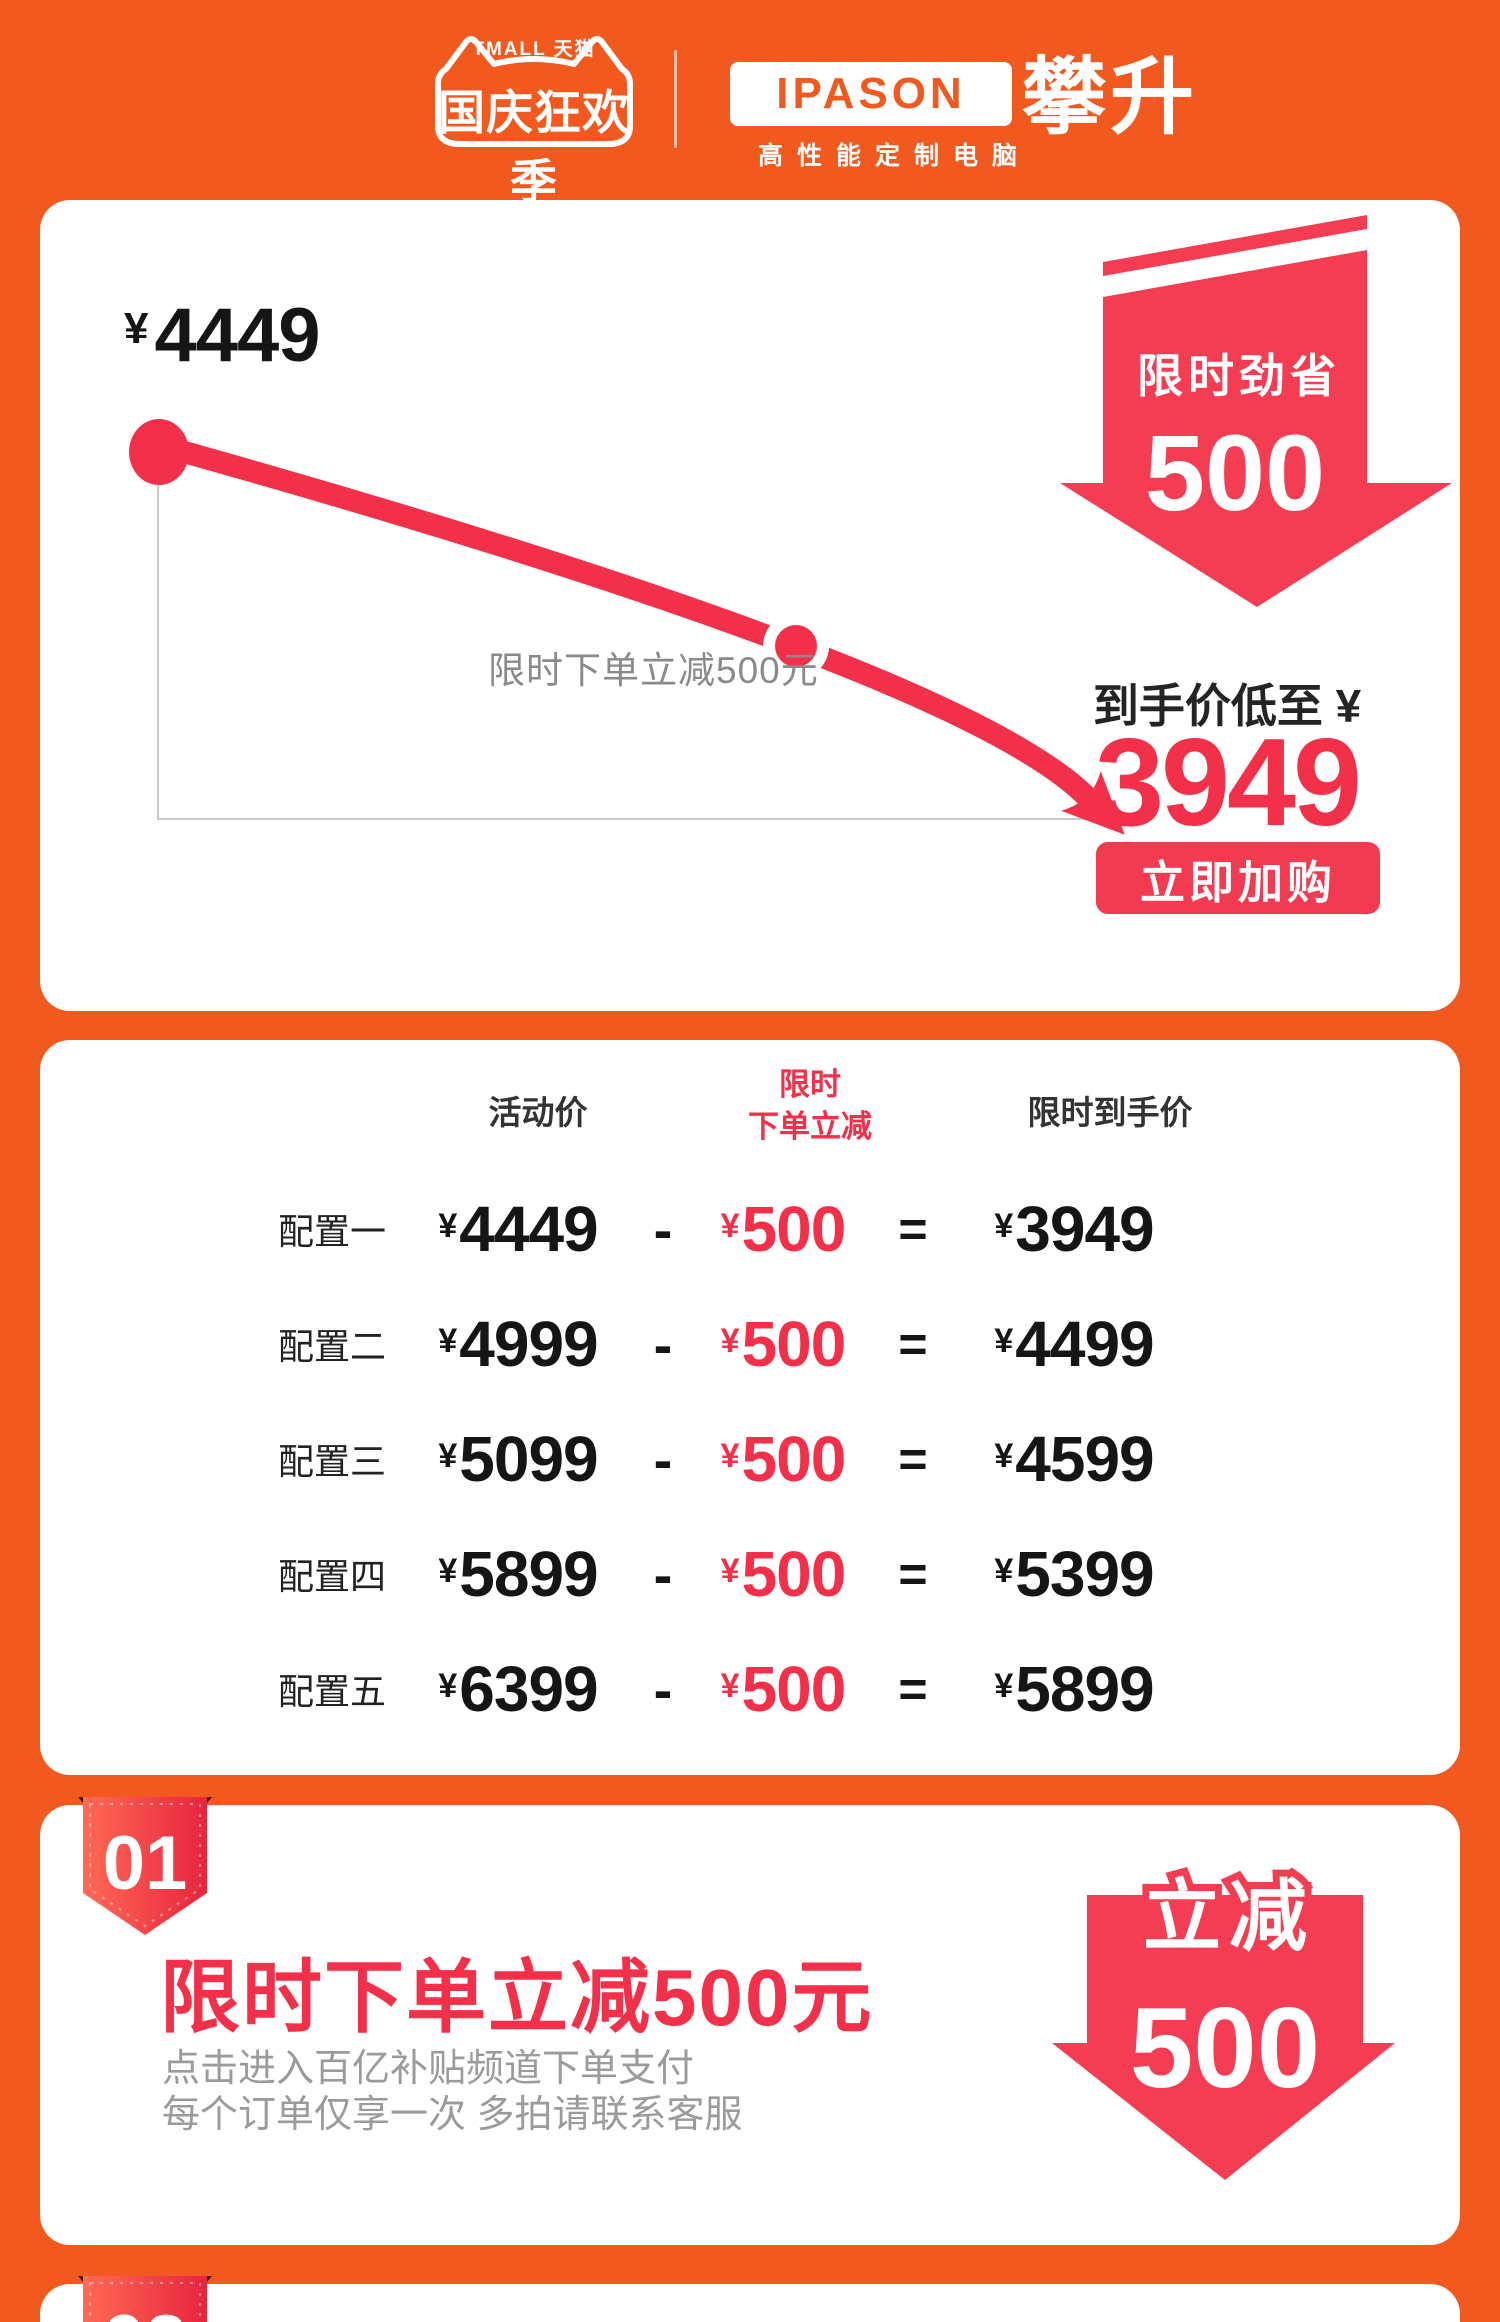 This screenshot has width=1500, height=2322. What do you see at coordinates (810, 1106) in the screenshot?
I see `column-header-discount: 限时 下单立减` at bounding box center [810, 1106].